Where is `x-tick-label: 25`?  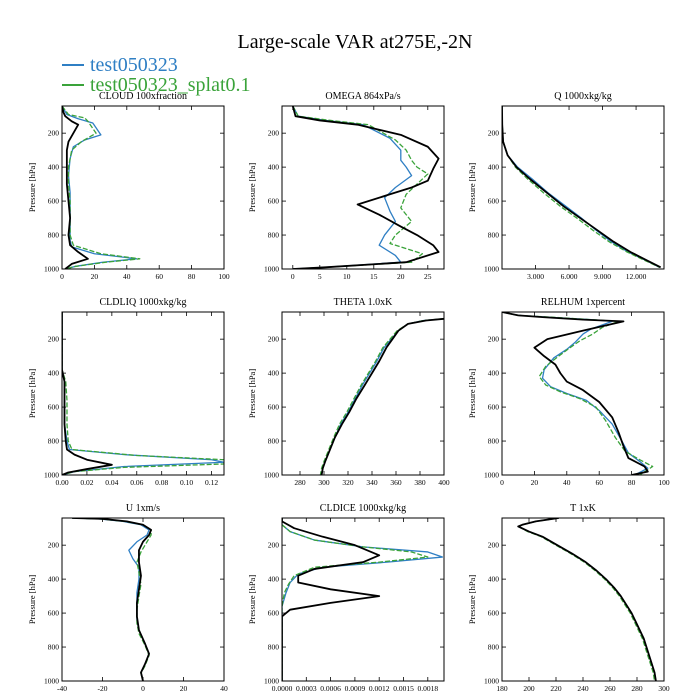
x-tick-label: 25 is located at coordinates (428, 276).